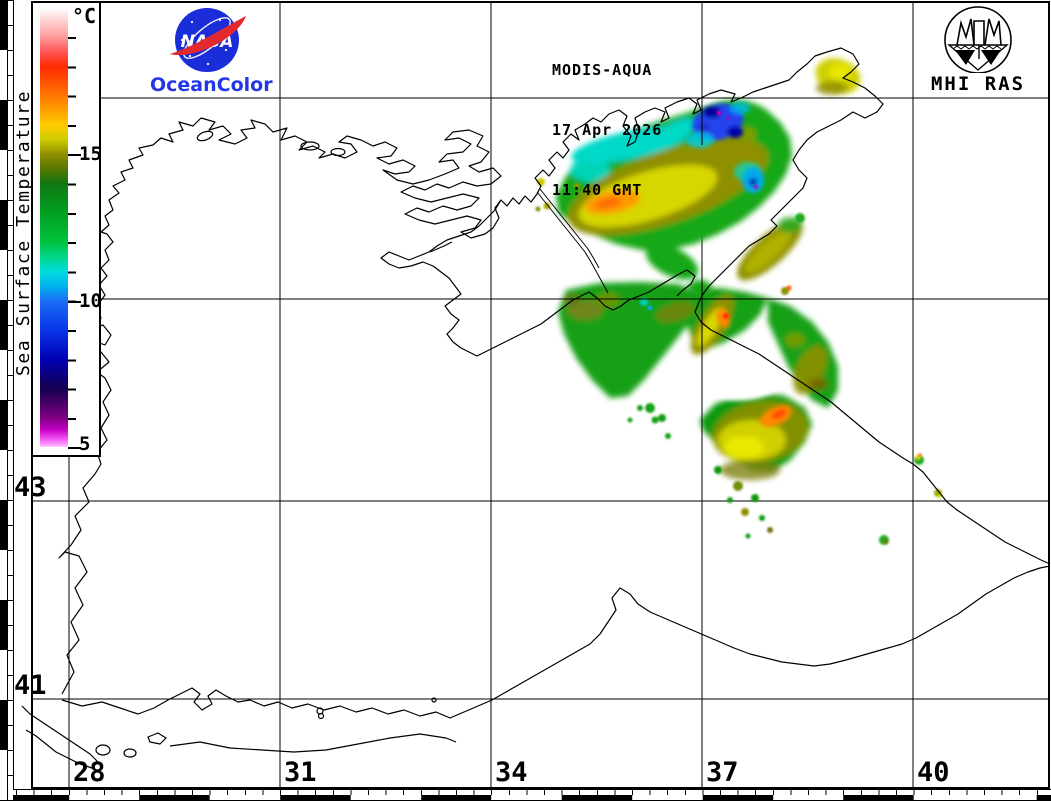 The image size is (1051, 801). Describe the element at coordinates (23, 232) in the screenshot. I see `colorbar-title: Sea Surface Temperature` at that location.